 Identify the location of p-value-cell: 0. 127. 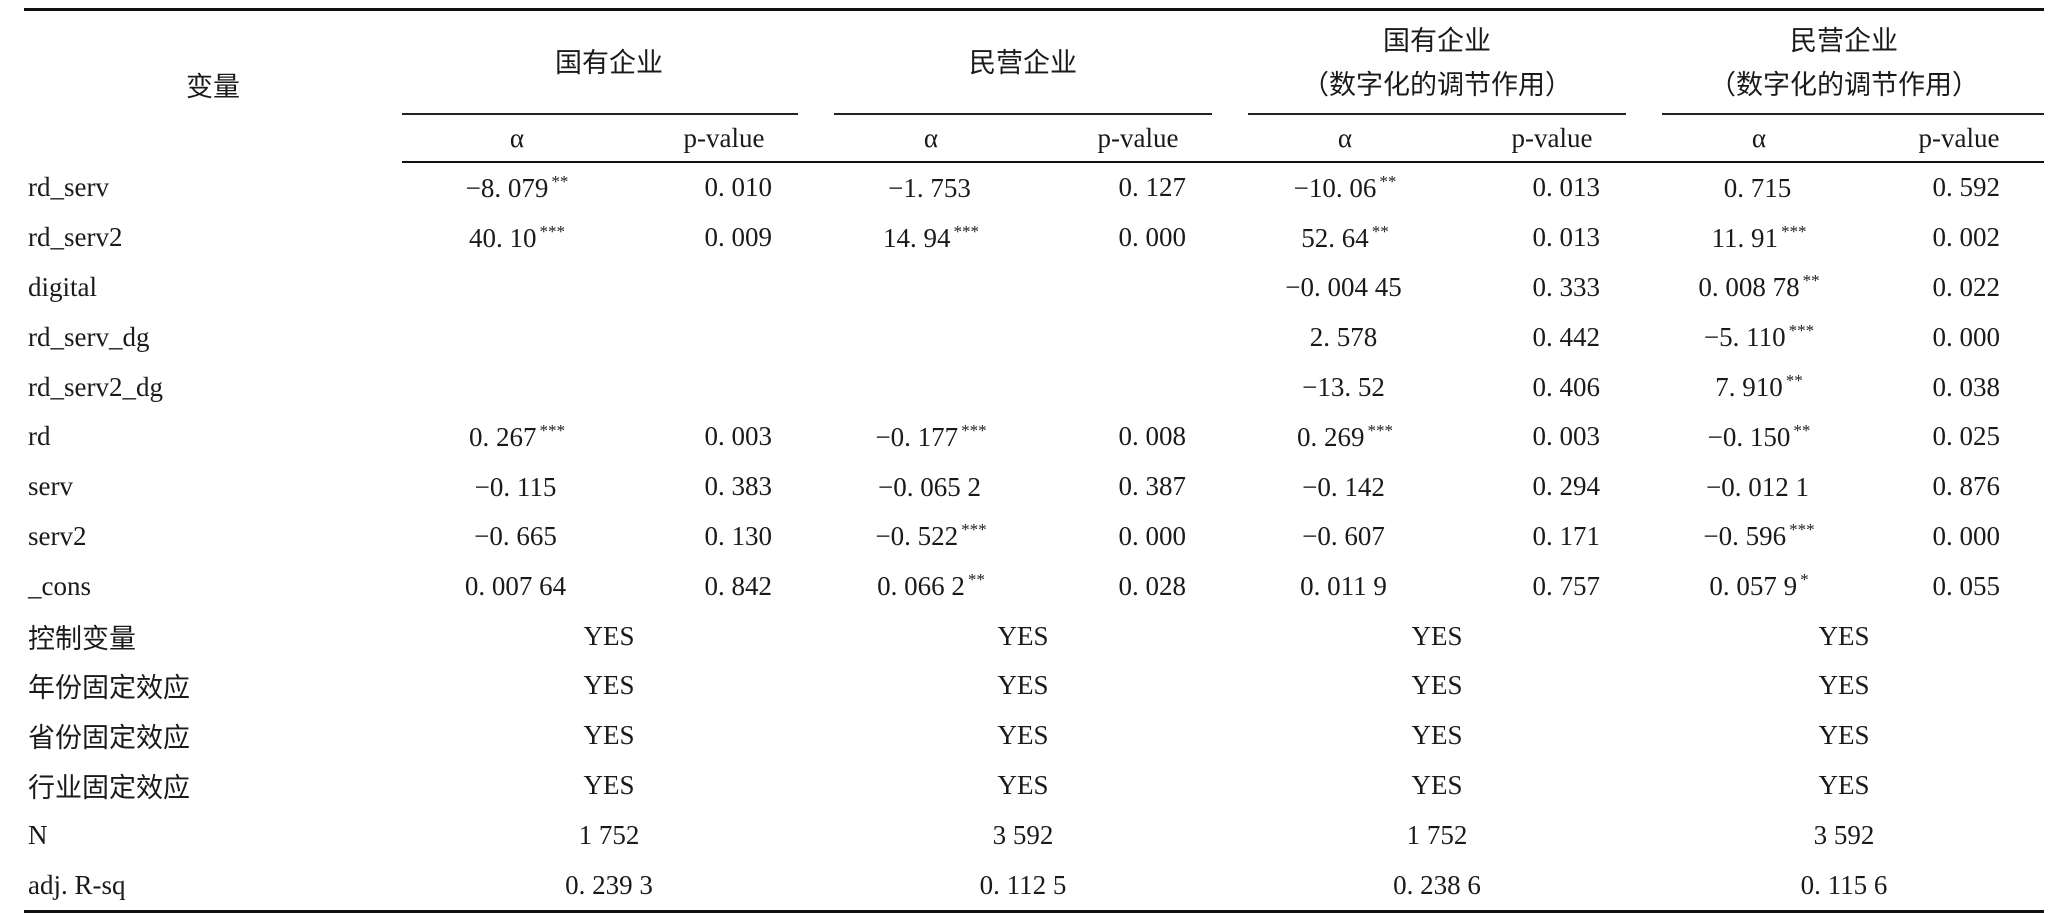
(1152, 187).